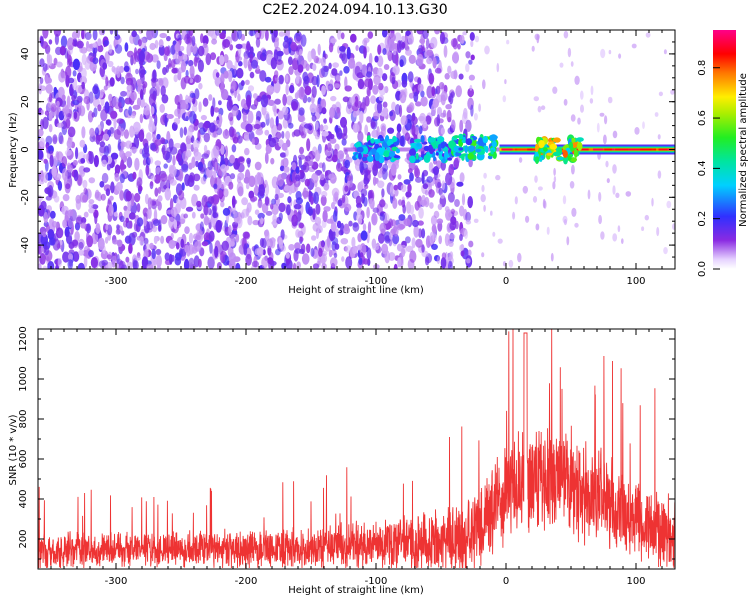  Describe the element at coordinates (246, 281) in the screenshot. I see `x-tick-label: -200` at that location.